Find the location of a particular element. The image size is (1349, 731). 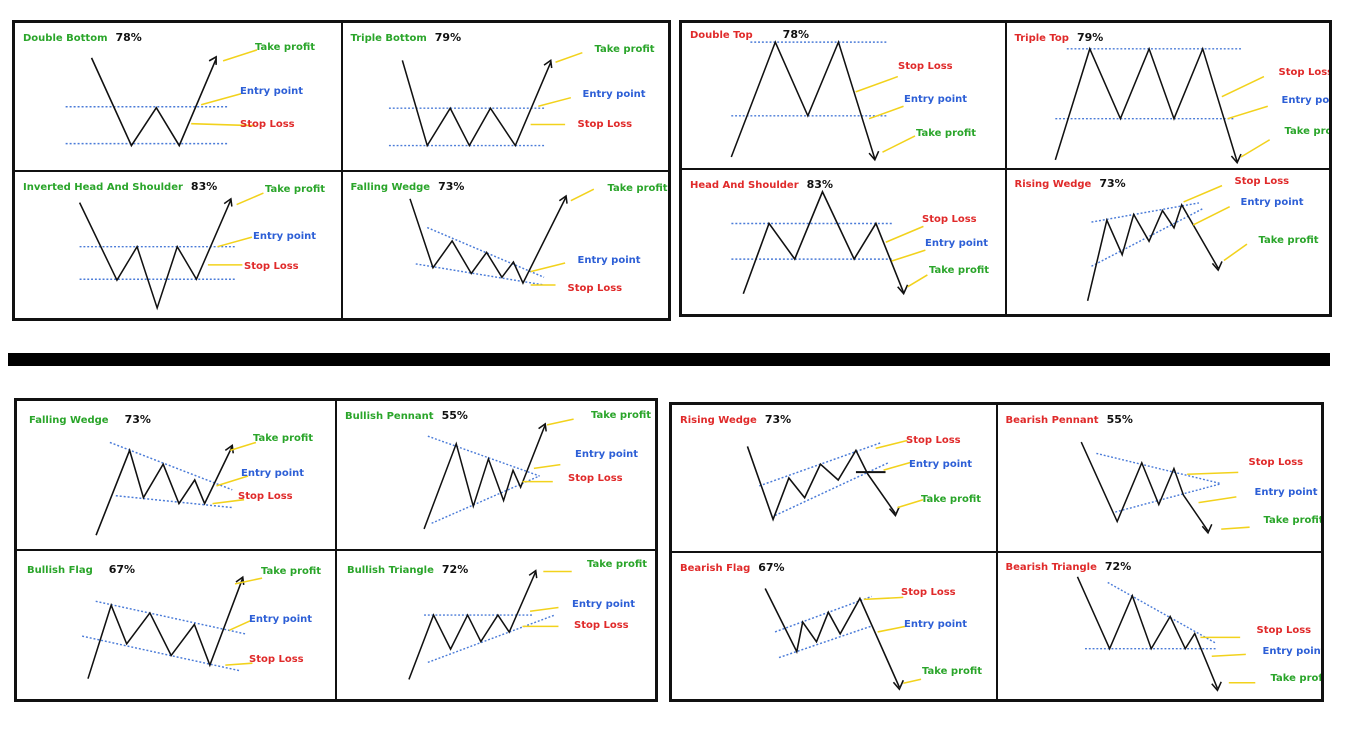

pattern-title: Double Bottom 78% is located at coordinates (82, 37).